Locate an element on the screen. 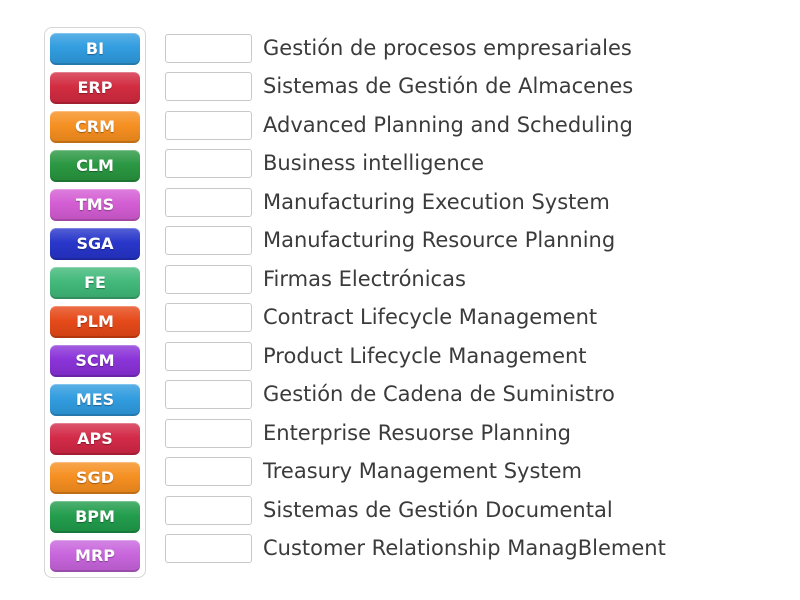 This screenshot has width=800, height=600. keyword-tiles-panel: BI ERP CRM CLM TMS SGA FE PLM SCM MES APS SGD BPM MRP is located at coordinates (95, 302).